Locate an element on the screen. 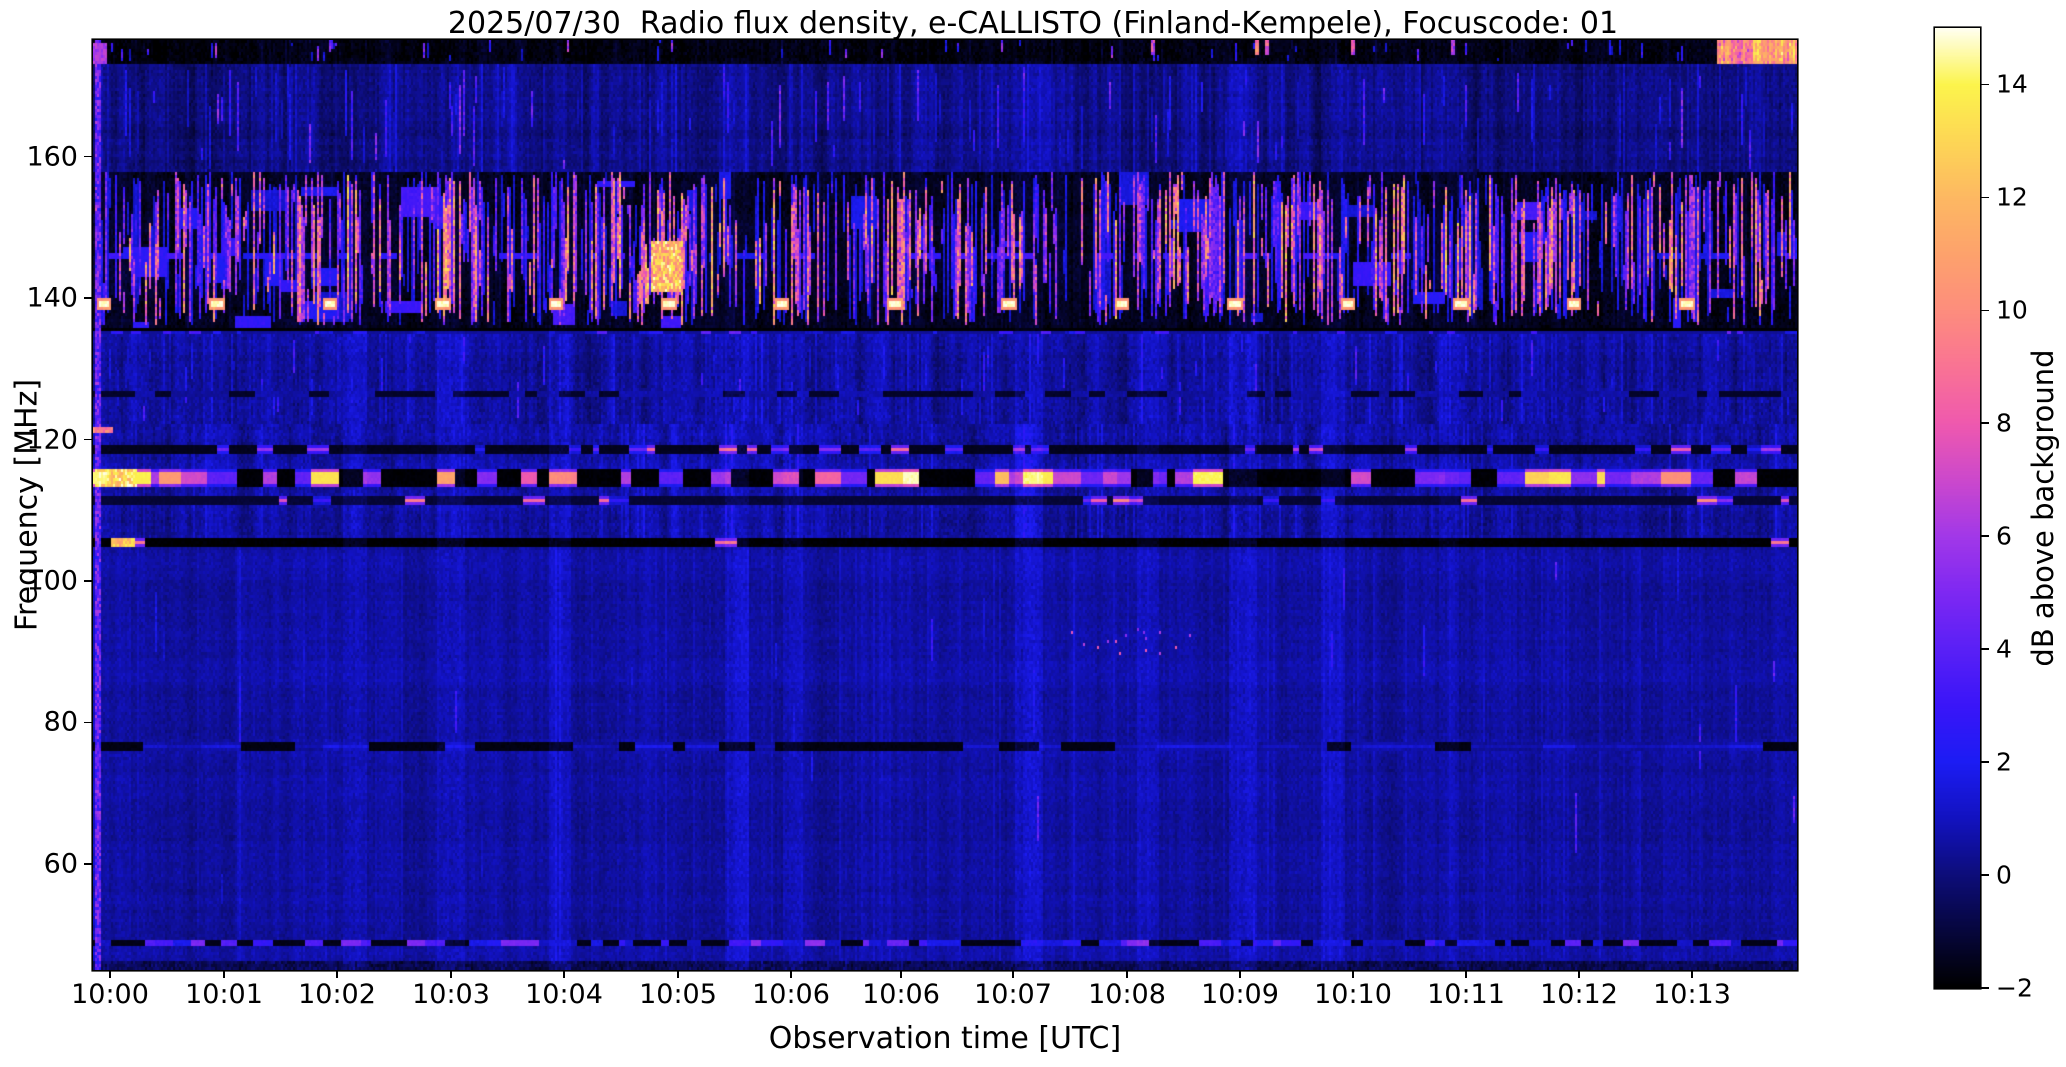 The height and width of the screenshot is (1067, 2066). x-tick-label: 10:03 is located at coordinates (451, 994).